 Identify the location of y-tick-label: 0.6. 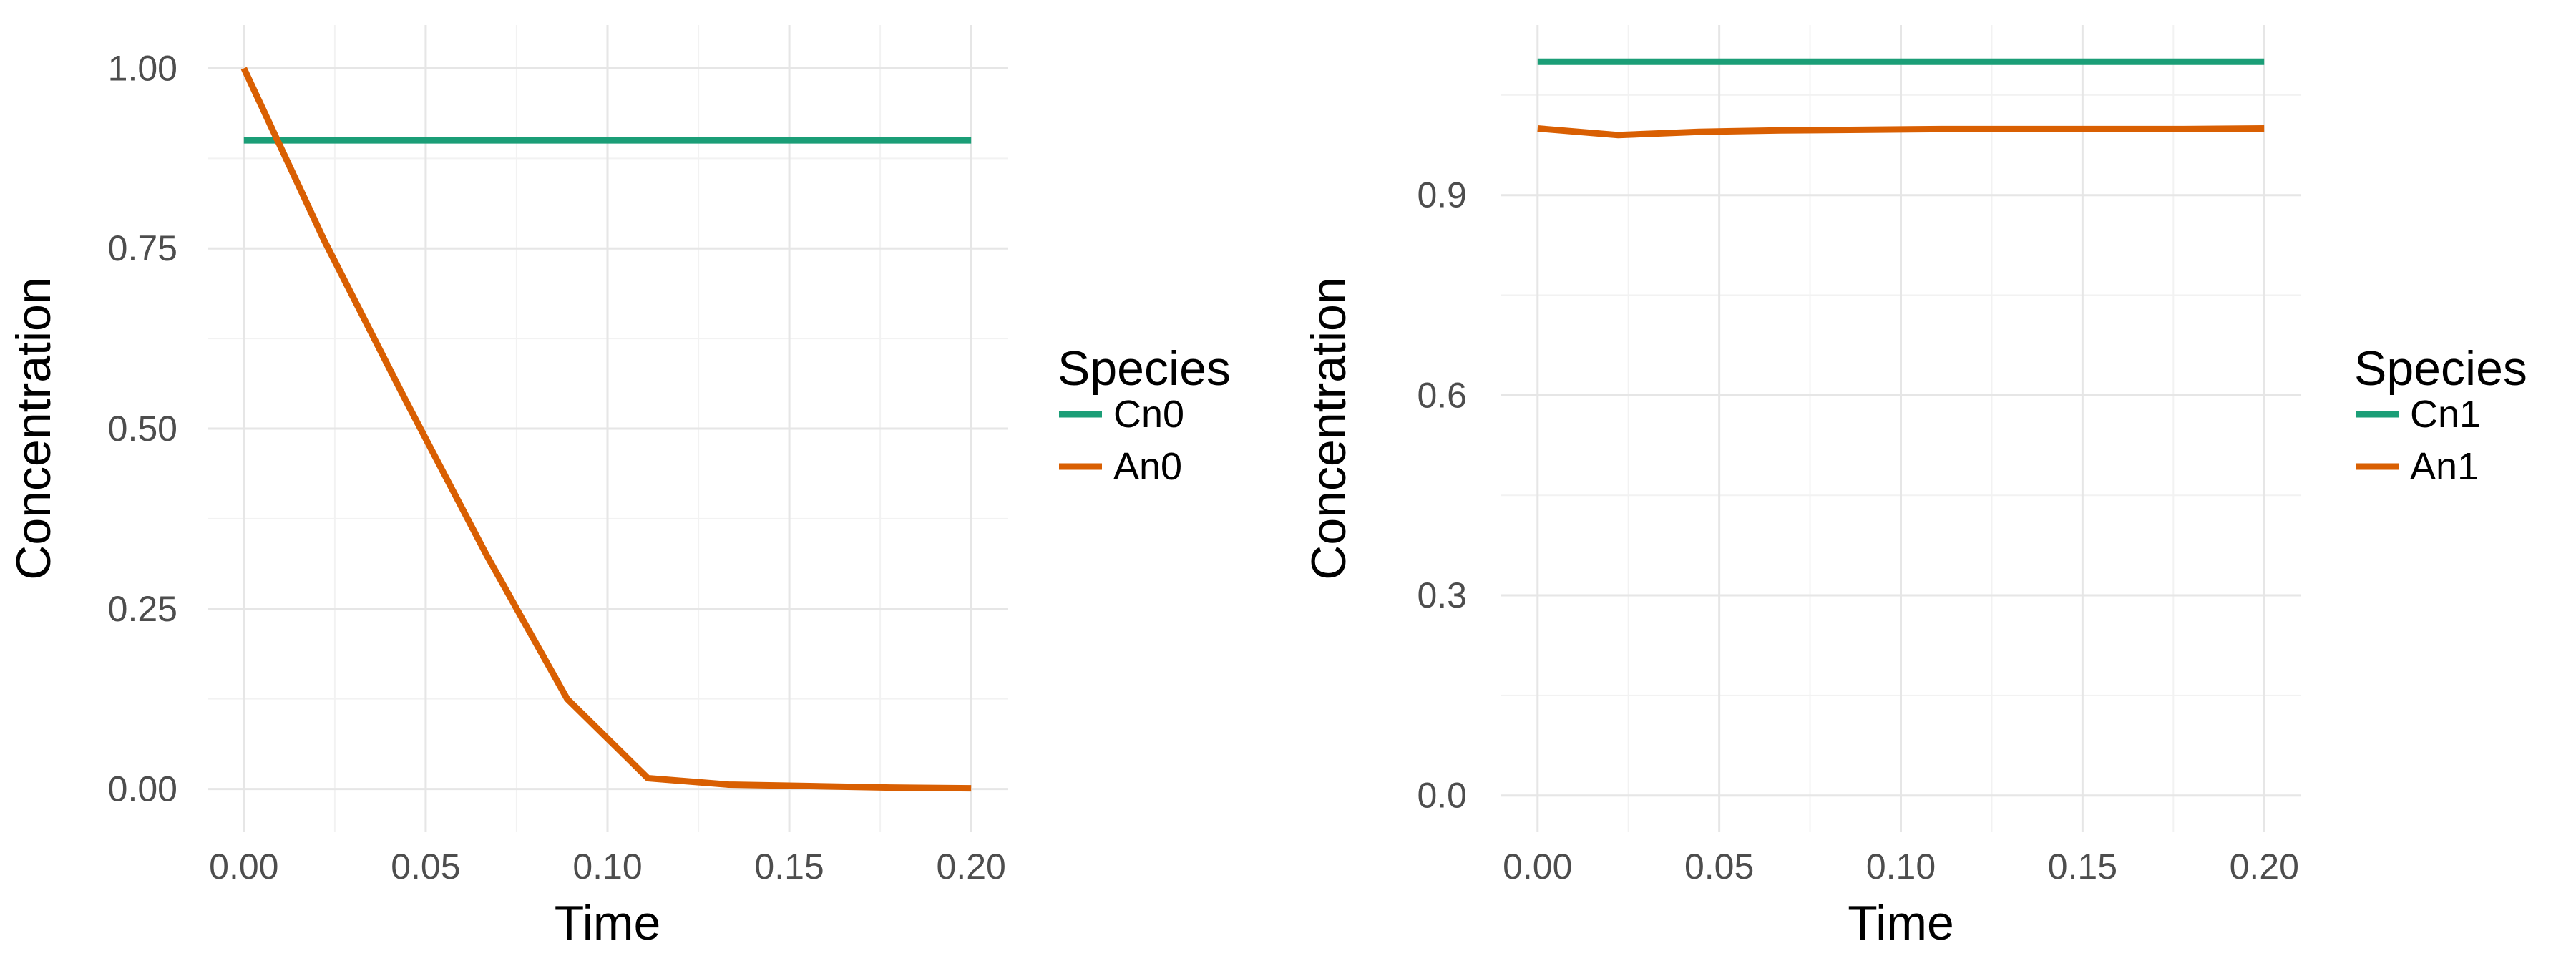
(1442, 395).